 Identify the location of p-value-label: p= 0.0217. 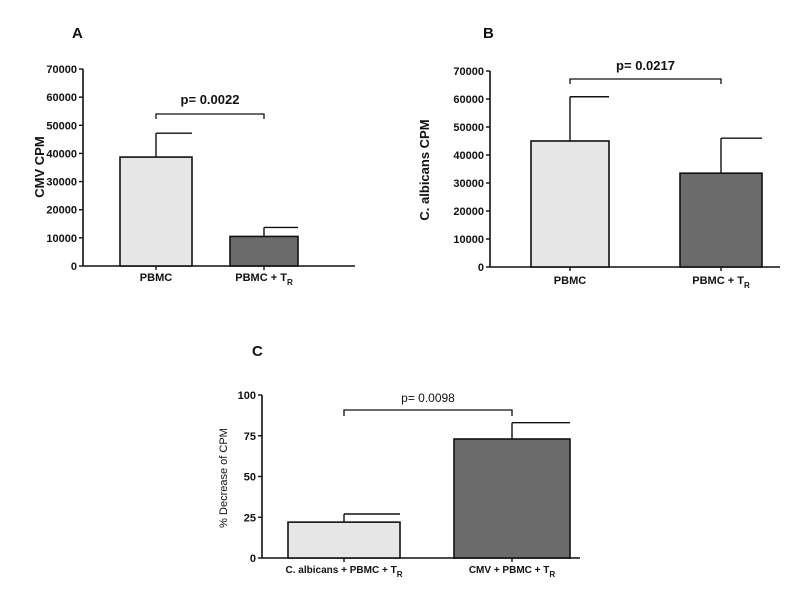
(645, 65).